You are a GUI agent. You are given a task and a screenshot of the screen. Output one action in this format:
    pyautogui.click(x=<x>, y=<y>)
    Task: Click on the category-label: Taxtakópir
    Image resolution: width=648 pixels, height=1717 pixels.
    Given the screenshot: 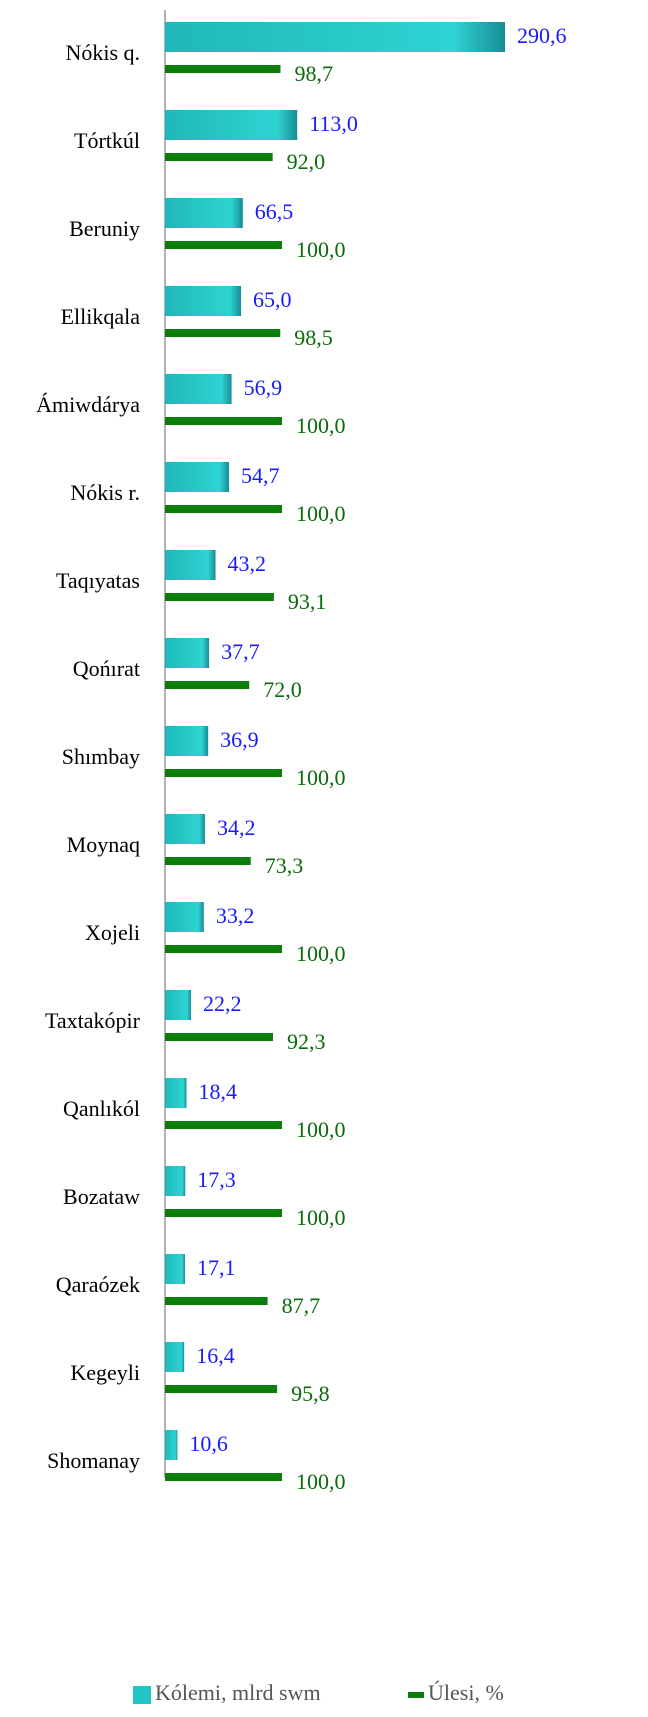 What is the action you would take?
    pyautogui.click(x=93, y=1020)
    